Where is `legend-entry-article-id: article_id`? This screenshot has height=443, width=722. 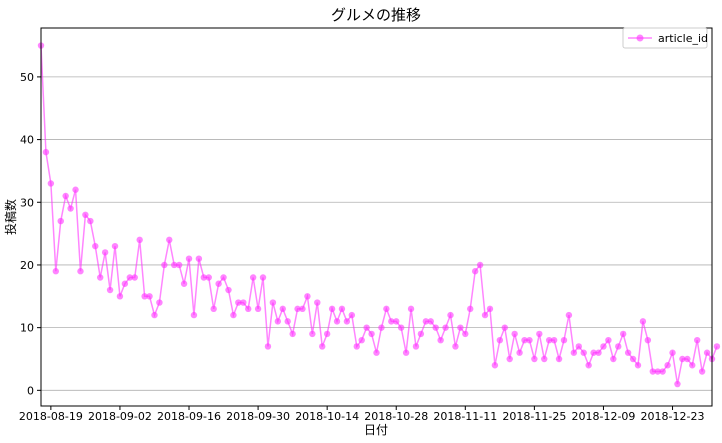 legend-entry-article-id: article_id is located at coordinates (683, 38).